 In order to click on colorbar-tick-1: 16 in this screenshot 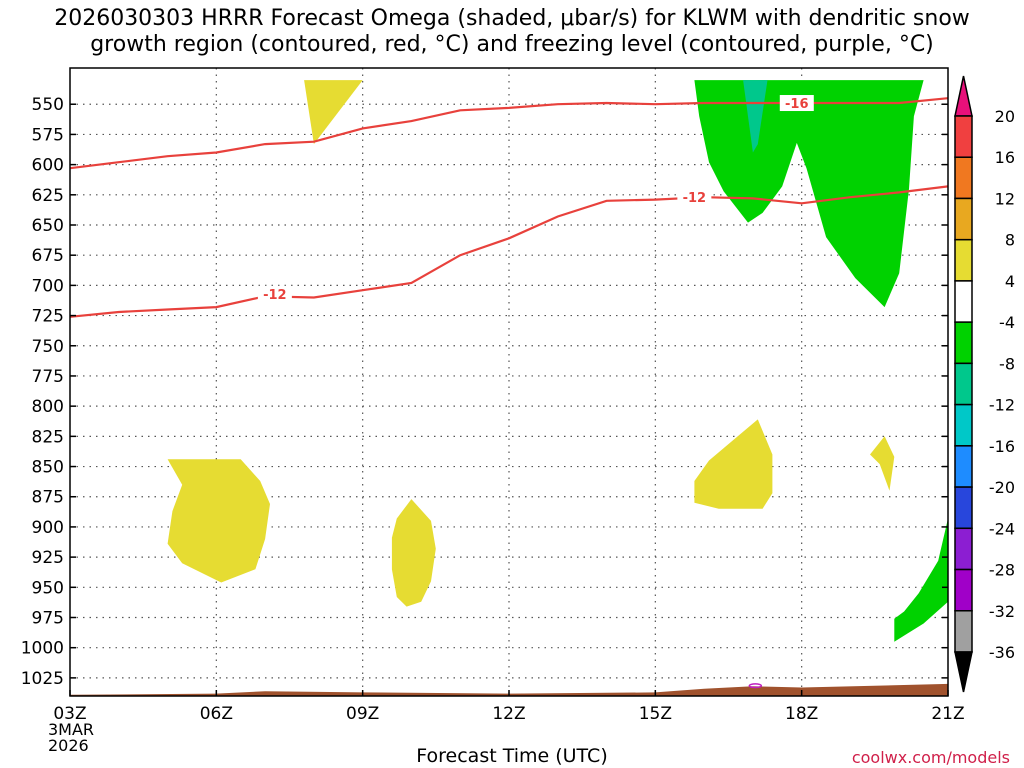, I will do `click(1005, 157)`.